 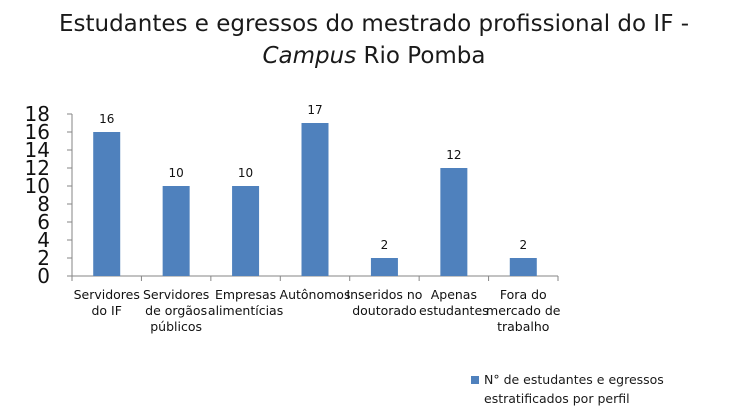 What do you see at coordinates (314, 110) in the screenshot?
I see `data-label: 17` at bounding box center [314, 110].